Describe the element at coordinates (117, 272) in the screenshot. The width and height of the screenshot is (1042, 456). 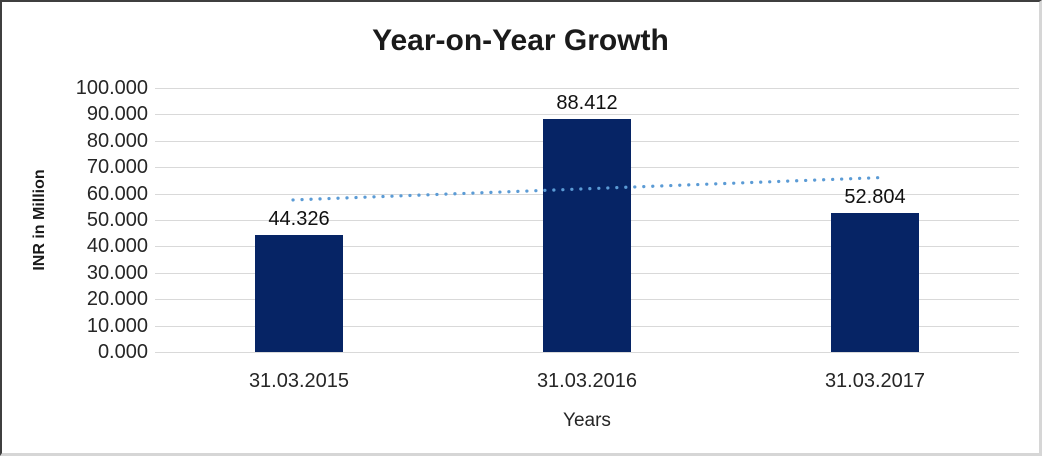
I see `y-axis-tick-label: 30.000` at that location.